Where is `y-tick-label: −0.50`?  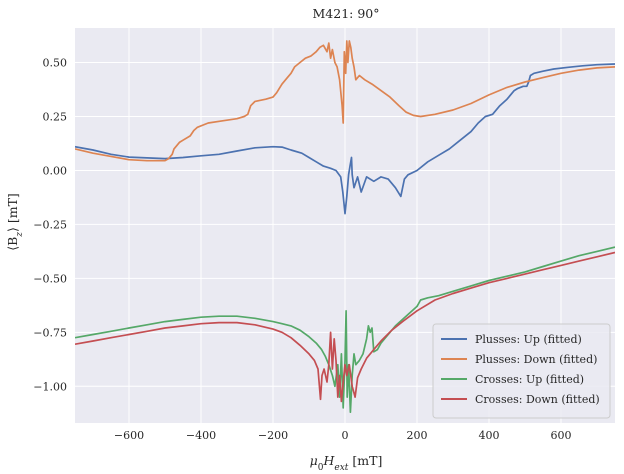
y-tick-label: −0.50 is located at coordinates (50, 278).